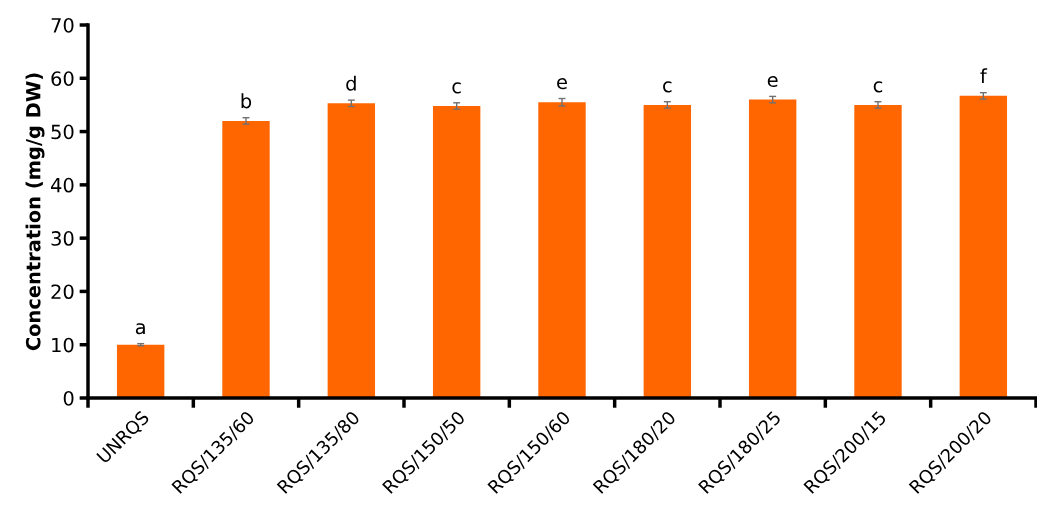 This screenshot has height=520, width=1037. I want to click on annotation: b, so click(246, 101).